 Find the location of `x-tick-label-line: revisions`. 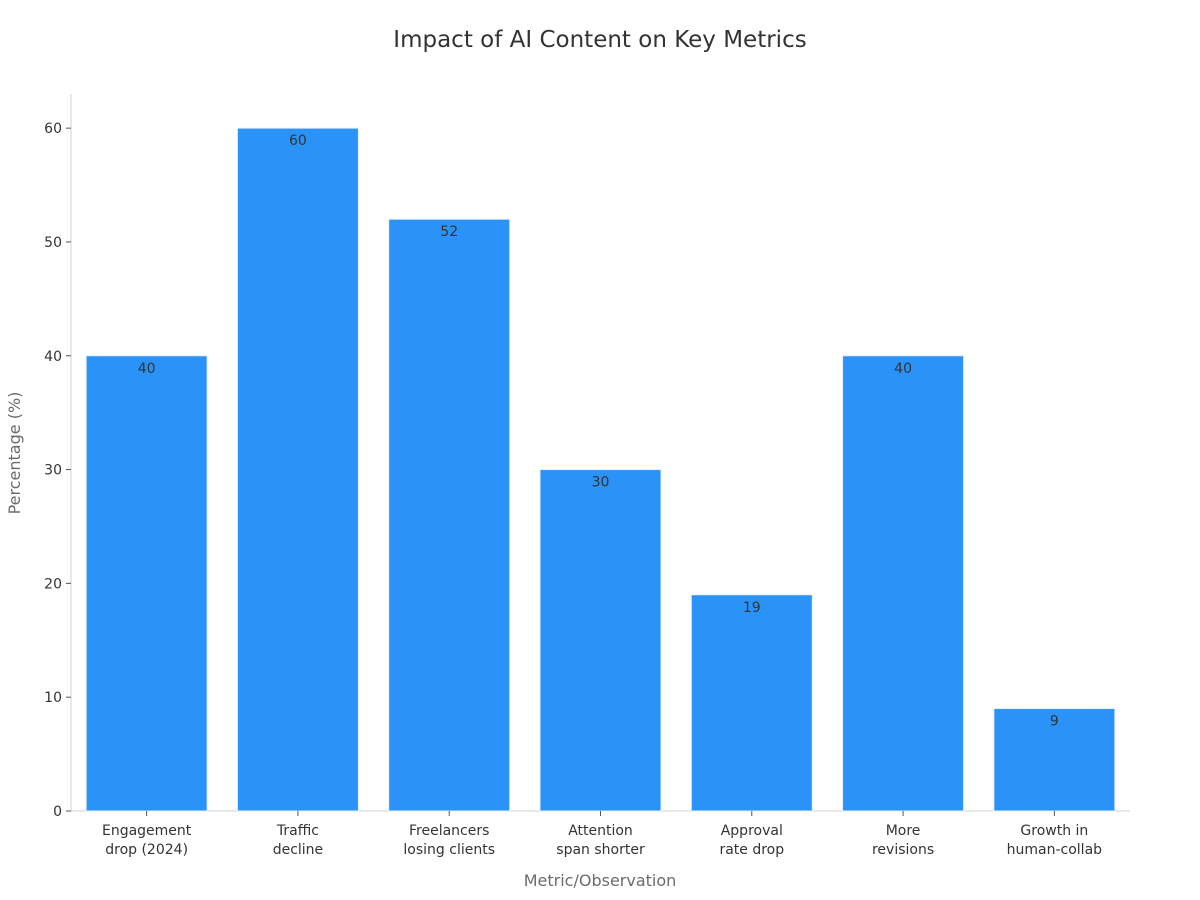

x-tick-label-line: revisions is located at coordinates (903, 850).